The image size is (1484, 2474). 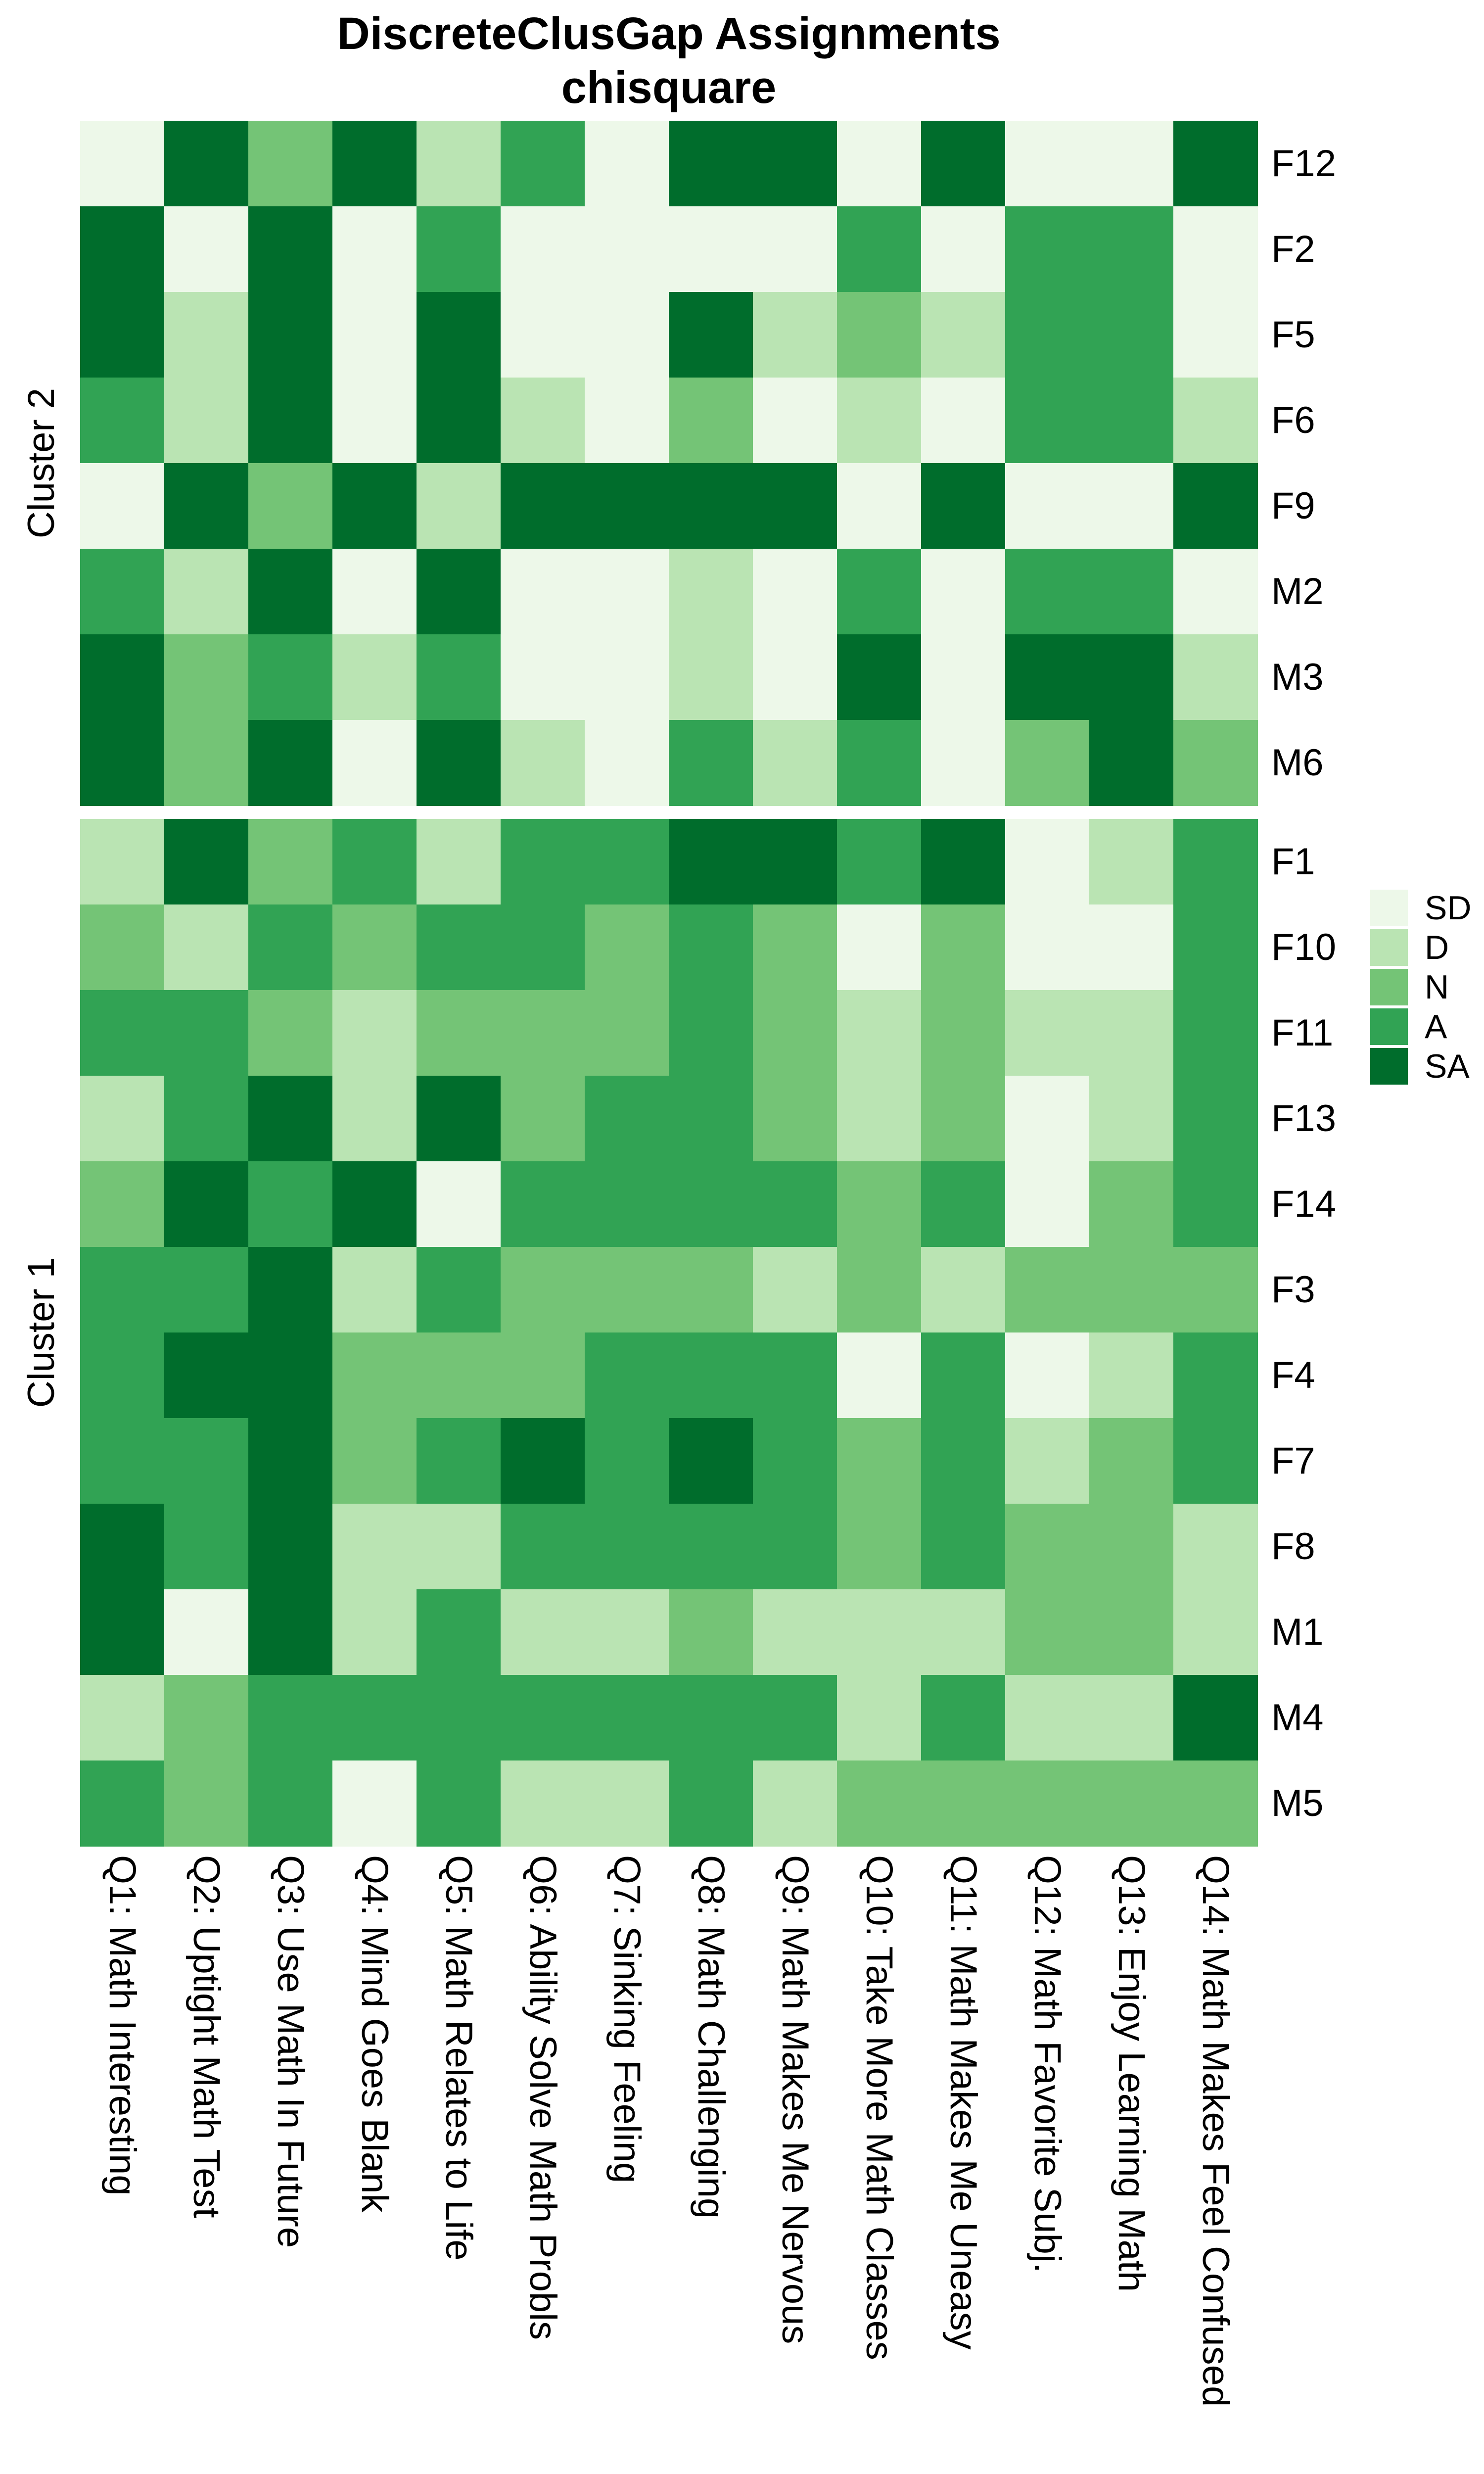 I want to click on row-label: F1, so click(x=1293, y=862).